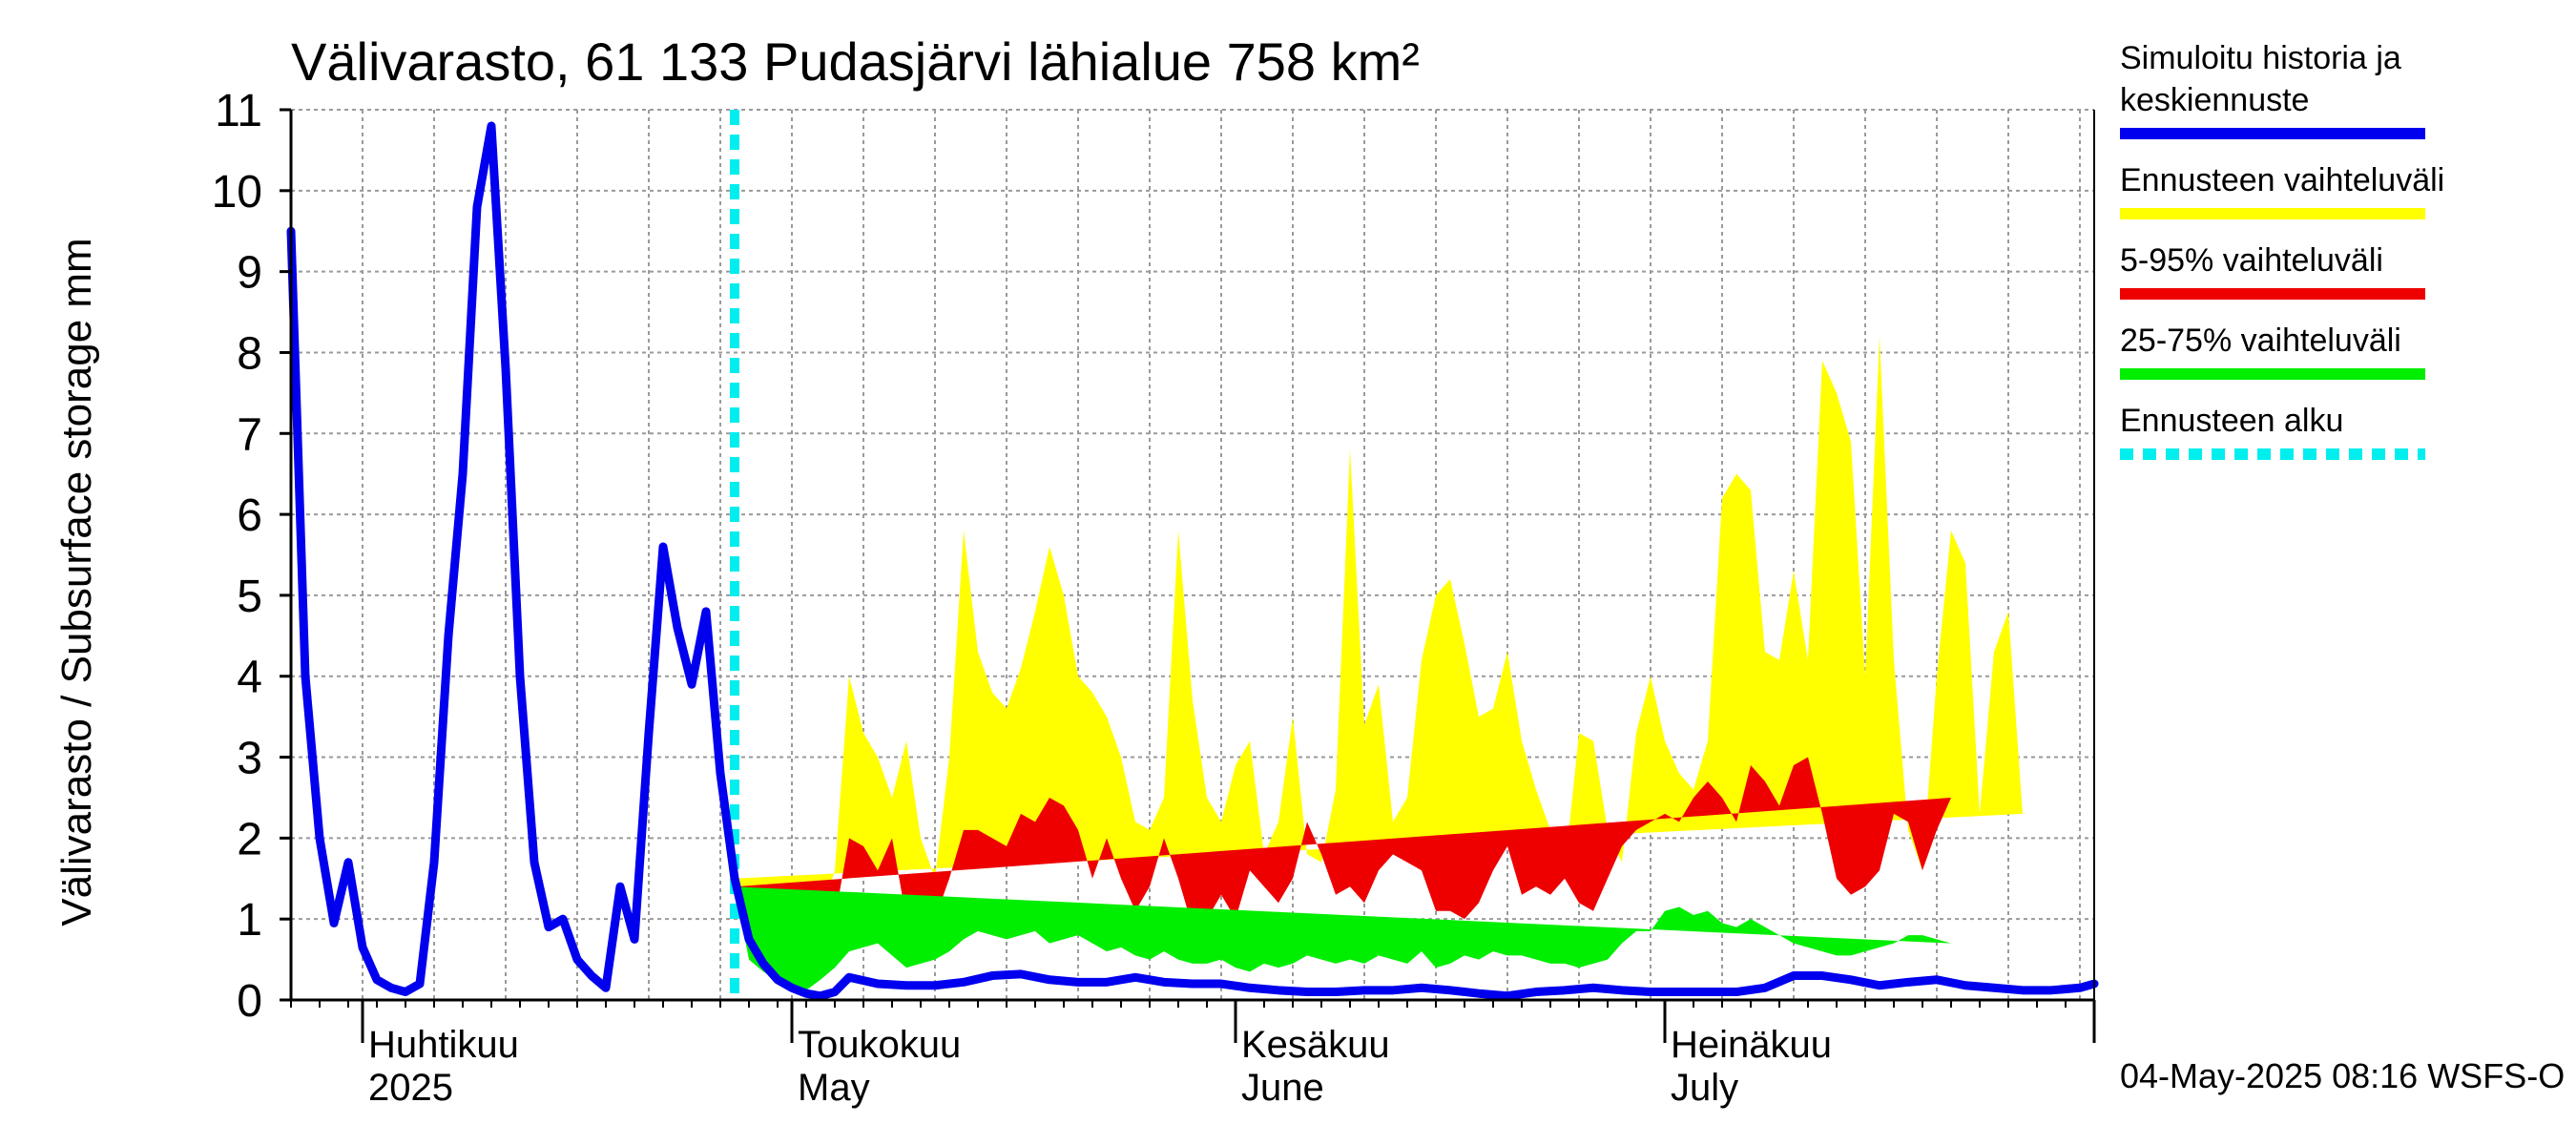  What do you see at coordinates (249, 678) in the screenshot?
I see `y-tick-label: 4` at bounding box center [249, 678].